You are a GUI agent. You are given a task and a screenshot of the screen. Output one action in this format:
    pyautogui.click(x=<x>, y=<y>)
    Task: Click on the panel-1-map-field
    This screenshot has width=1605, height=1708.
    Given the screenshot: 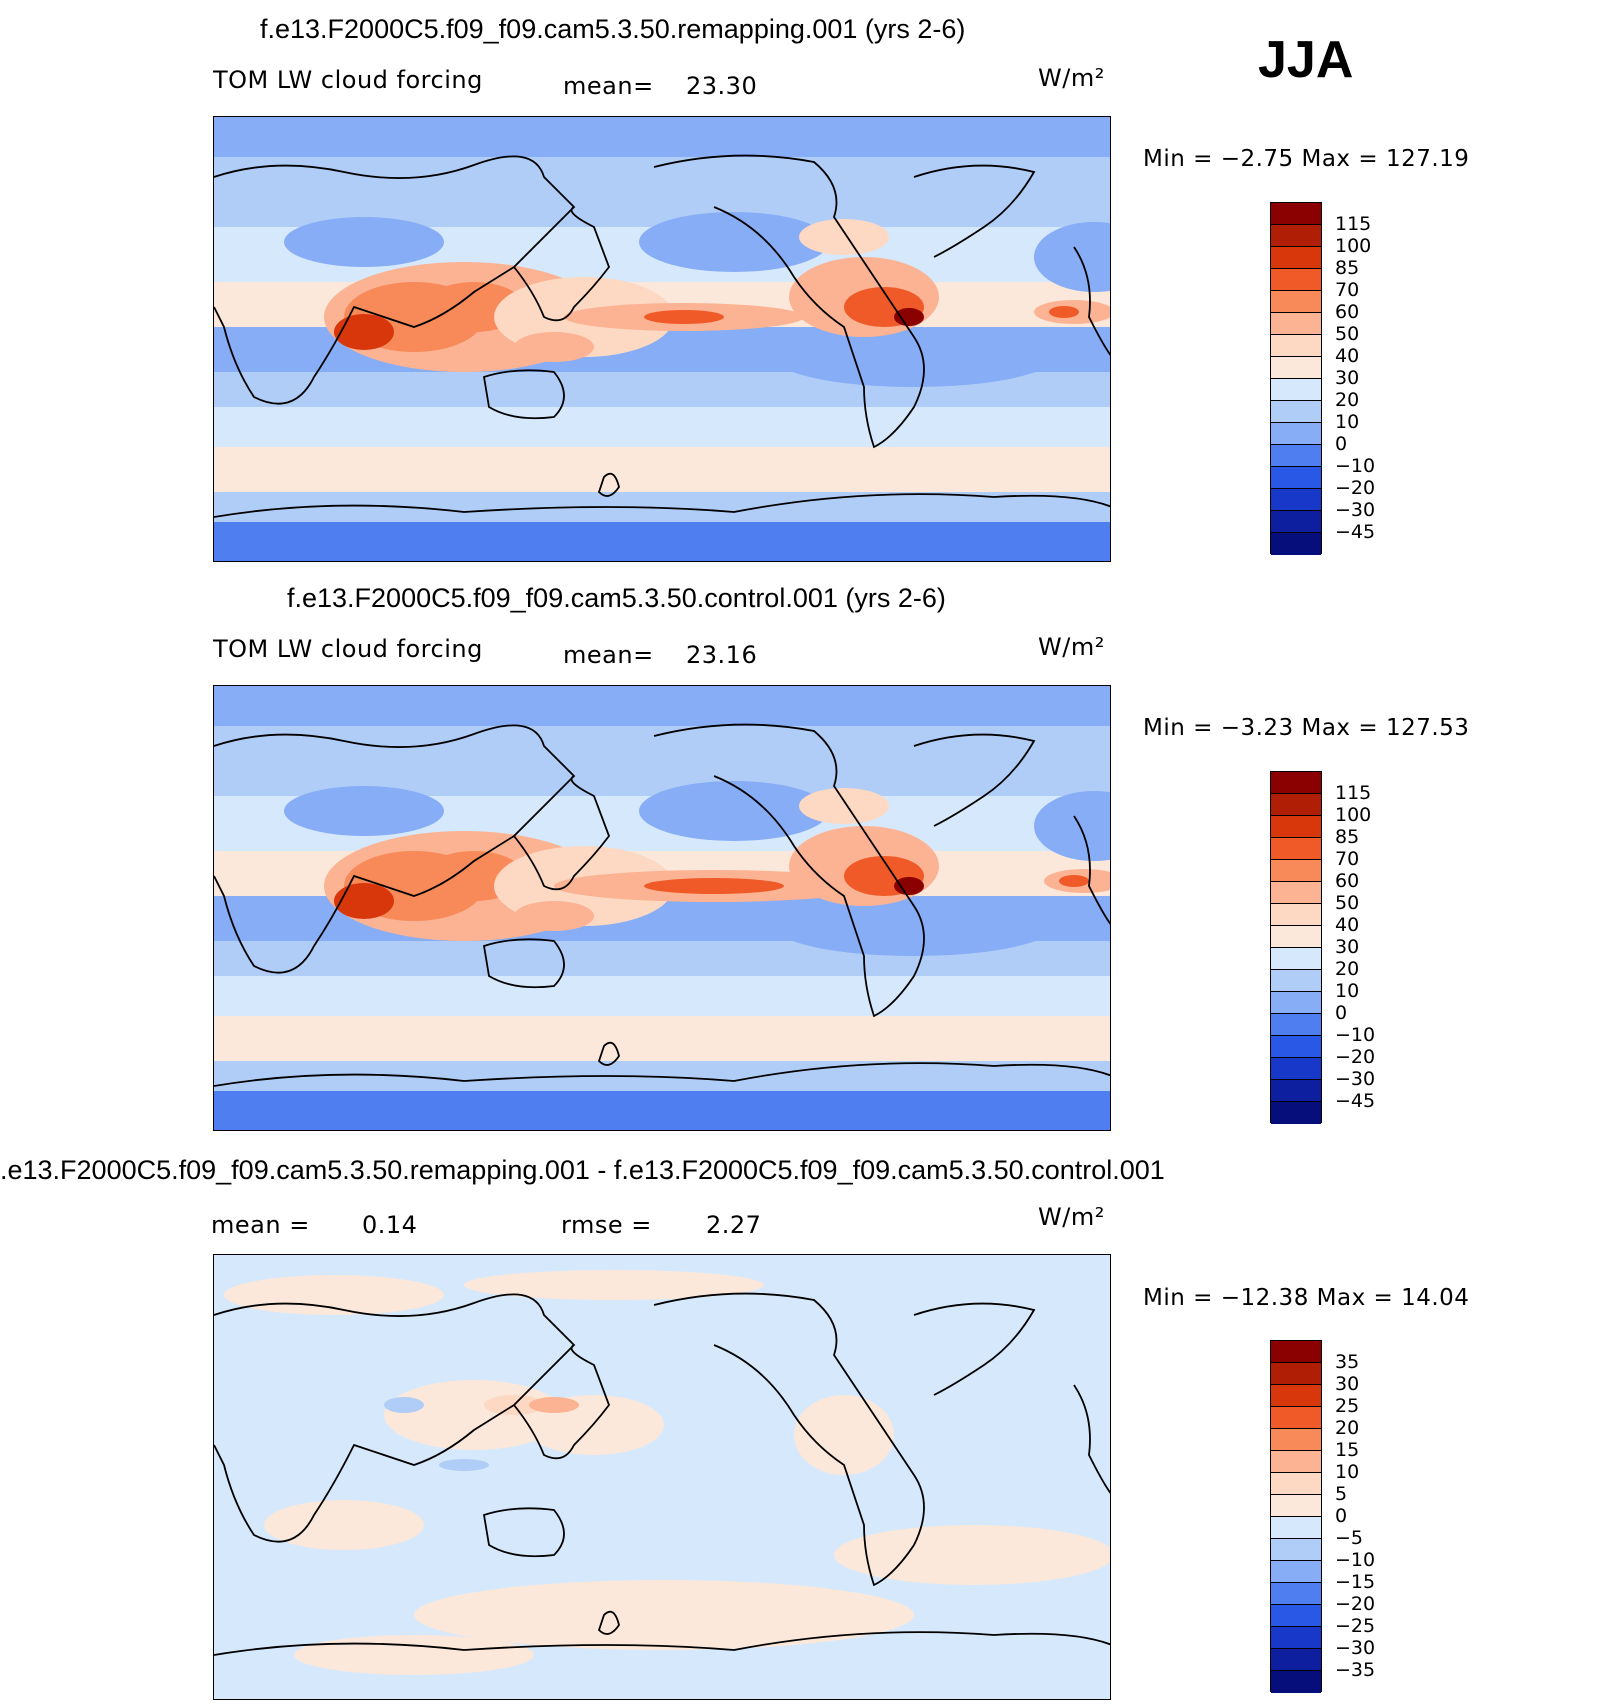 What is the action you would take?
    pyautogui.click(x=662, y=339)
    